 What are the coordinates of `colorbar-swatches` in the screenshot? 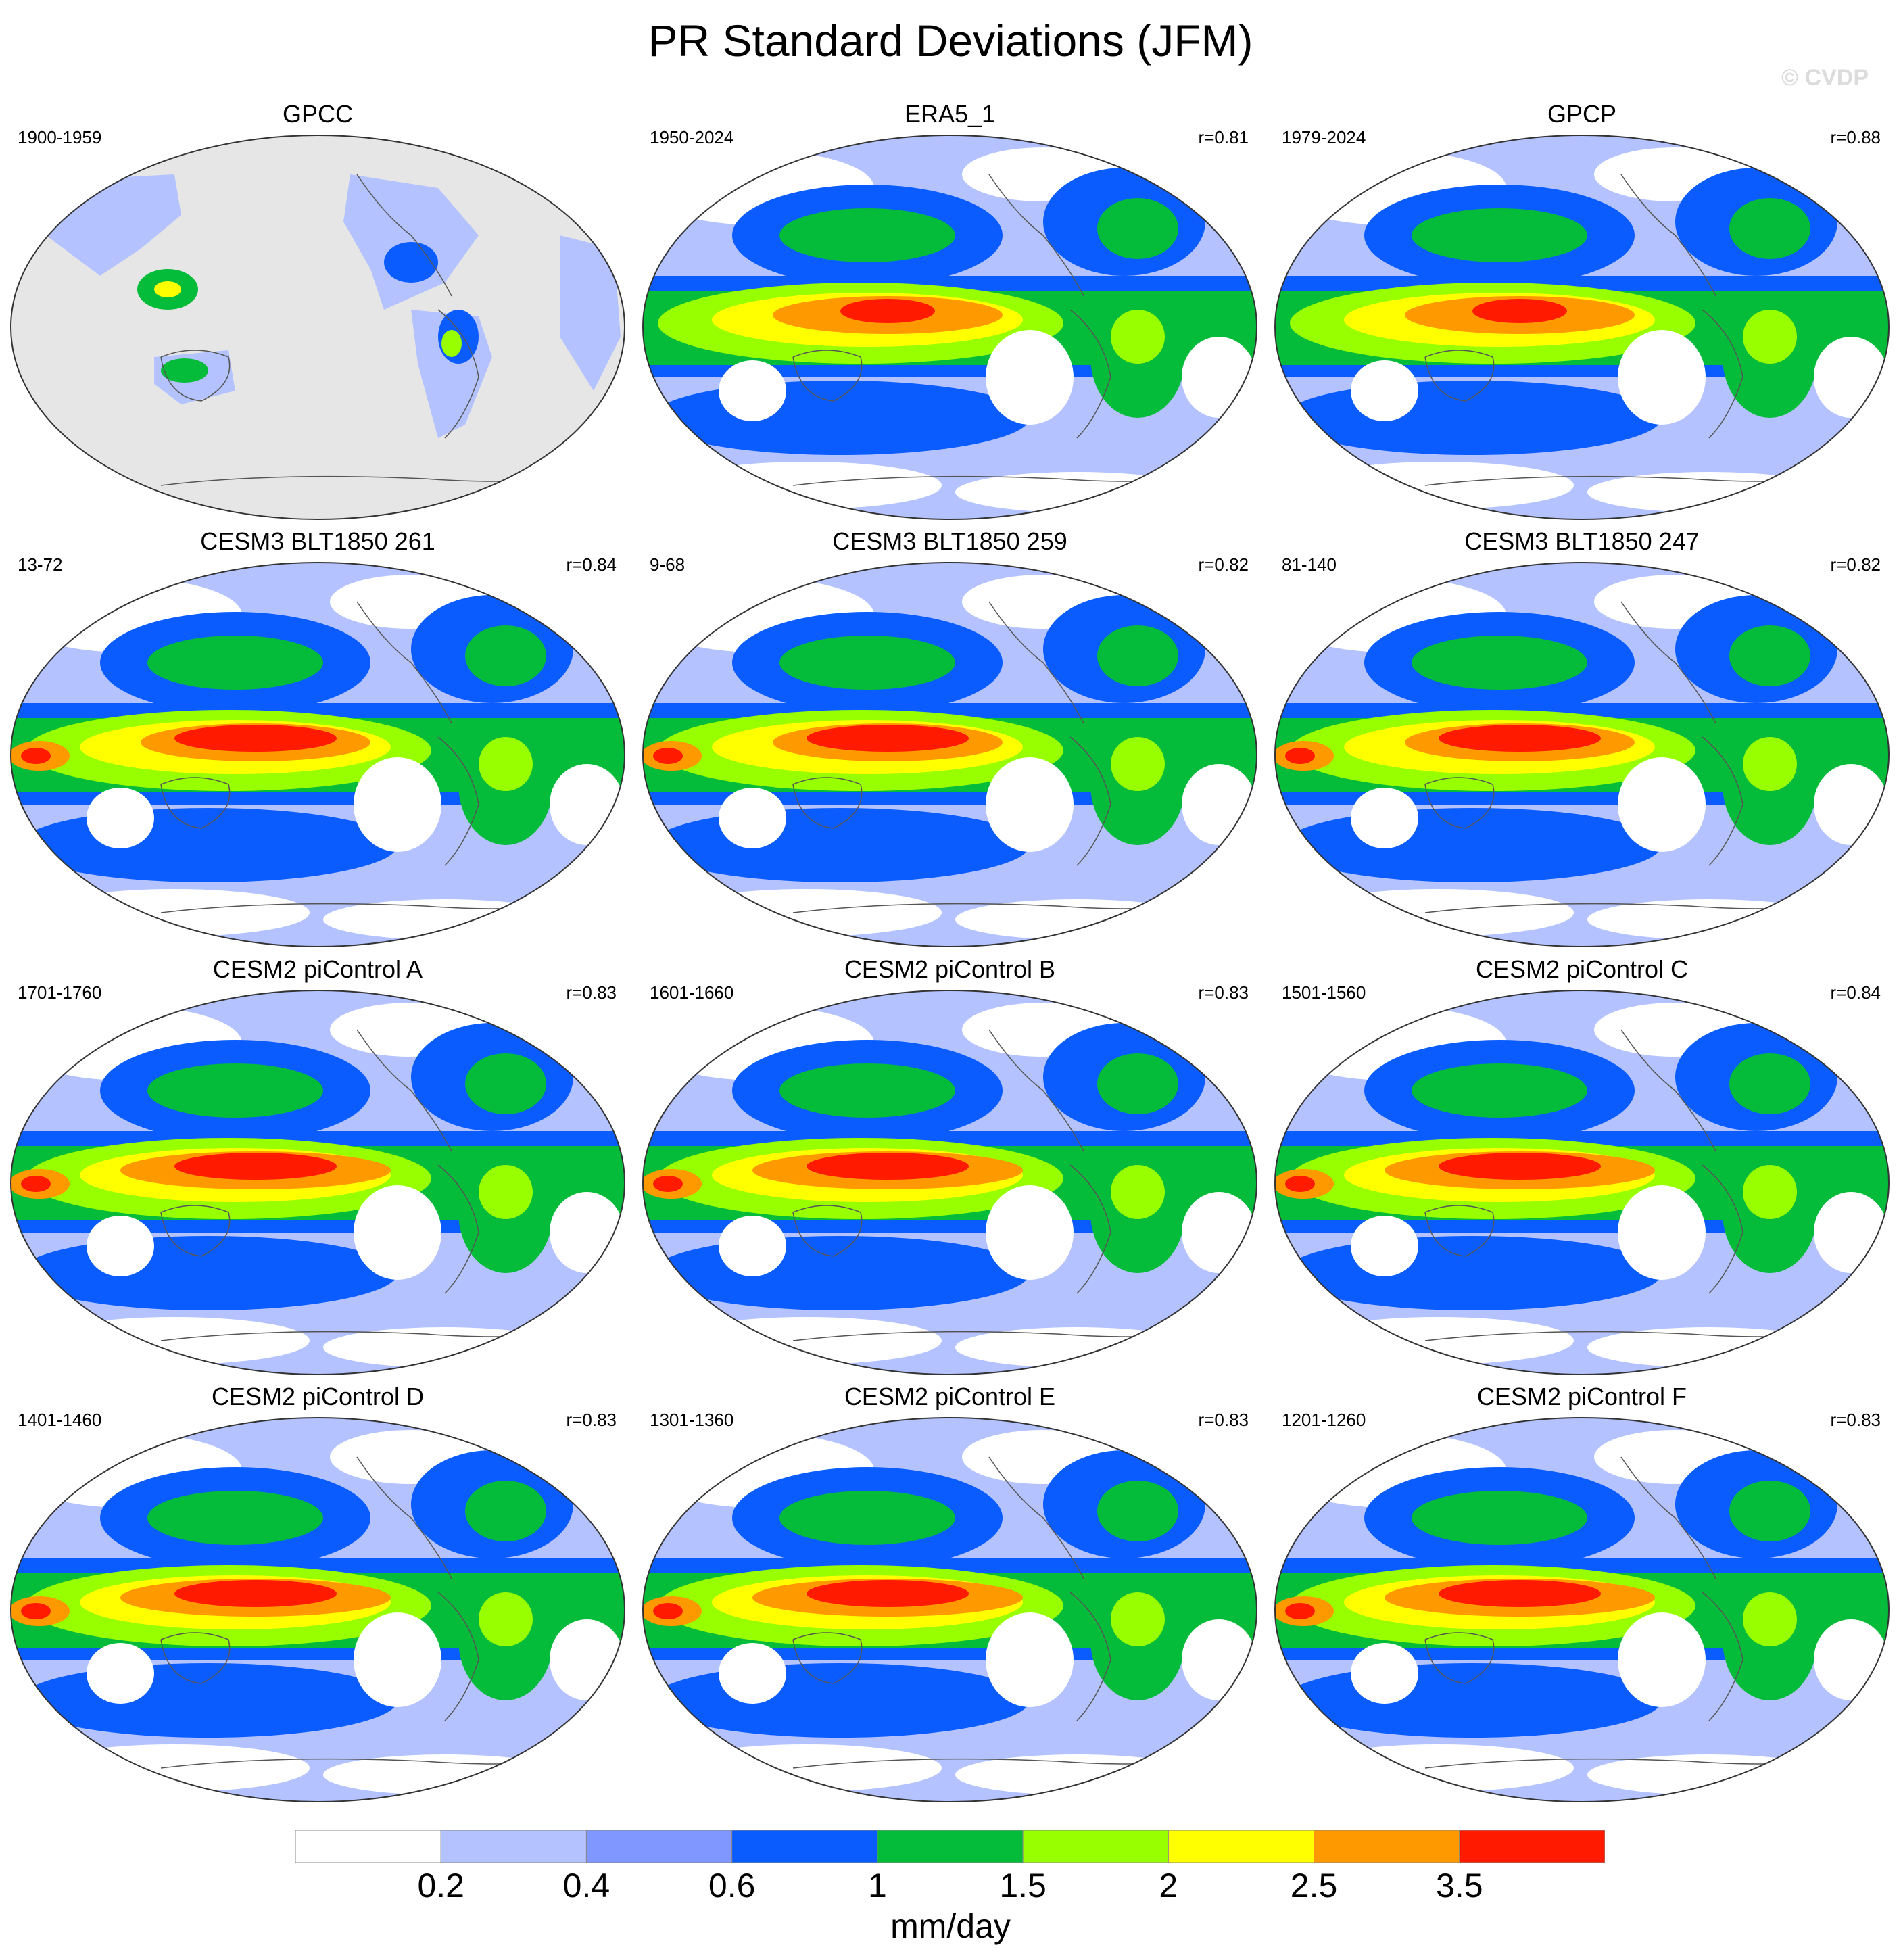 It's located at (950, 1846).